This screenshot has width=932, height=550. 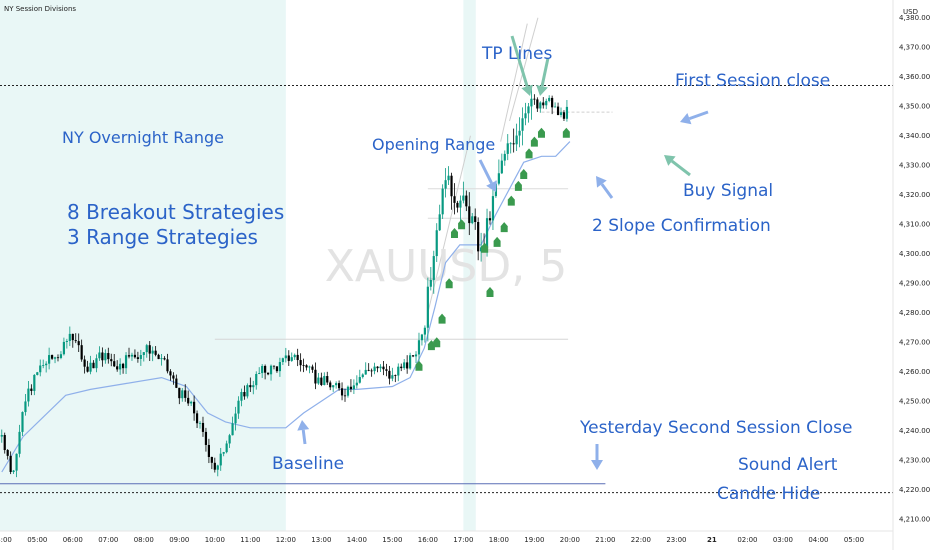 I want to click on currency-label: USD, so click(x=910, y=12).